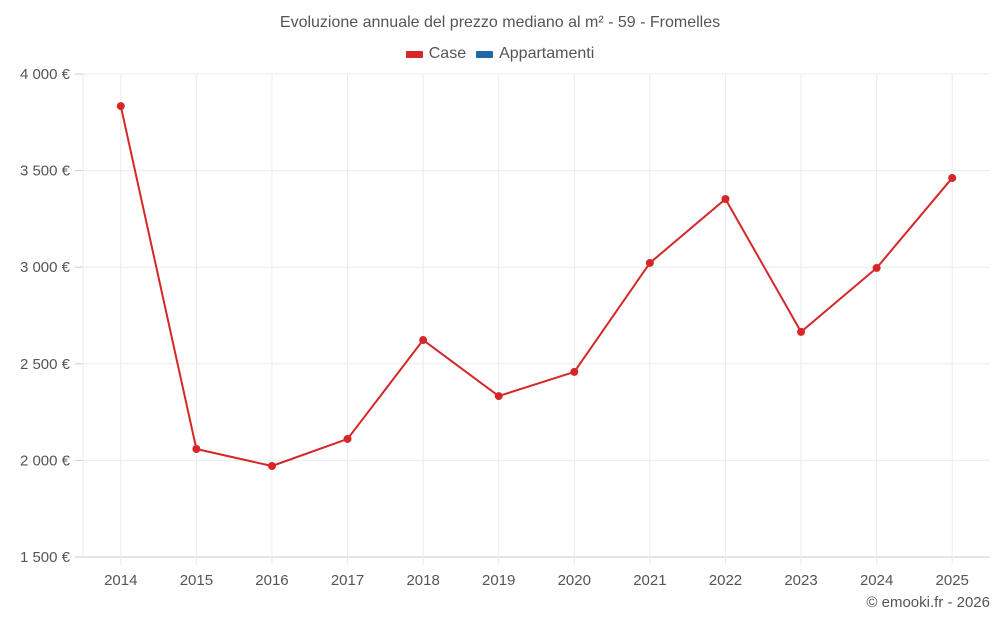 The height and width of the screenshot is (625, 1000). Describe the element at coordinates (347, 580) in the screenshot. I see `x-tick-label: 2017` at that location.